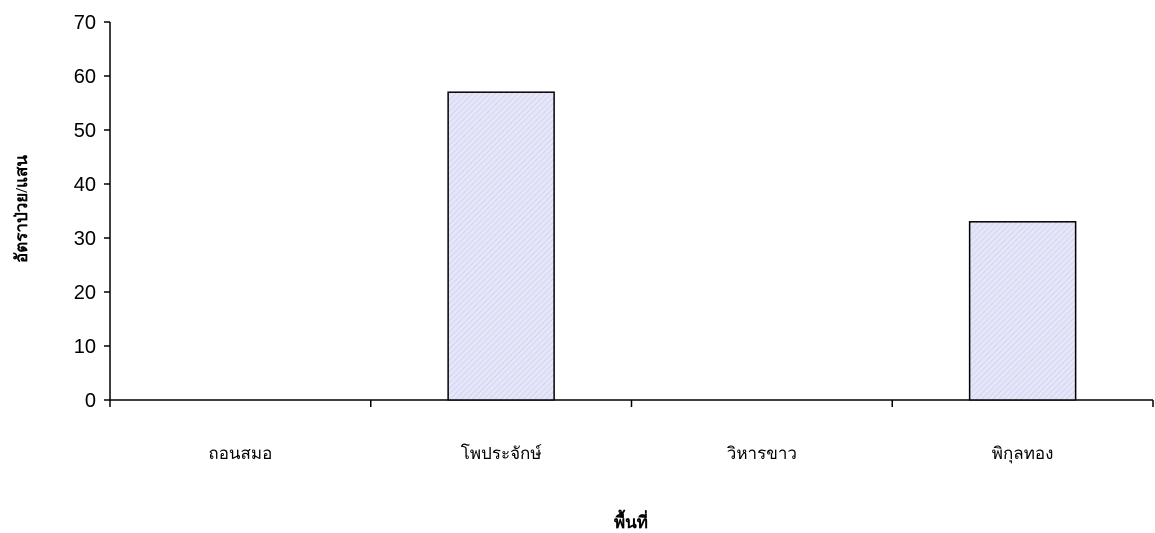 The image size is (1155, 533). Describe the element at coordinates (761, 453) in the screenshot. I see `x-tick-label: วิหารขาว` at that location.